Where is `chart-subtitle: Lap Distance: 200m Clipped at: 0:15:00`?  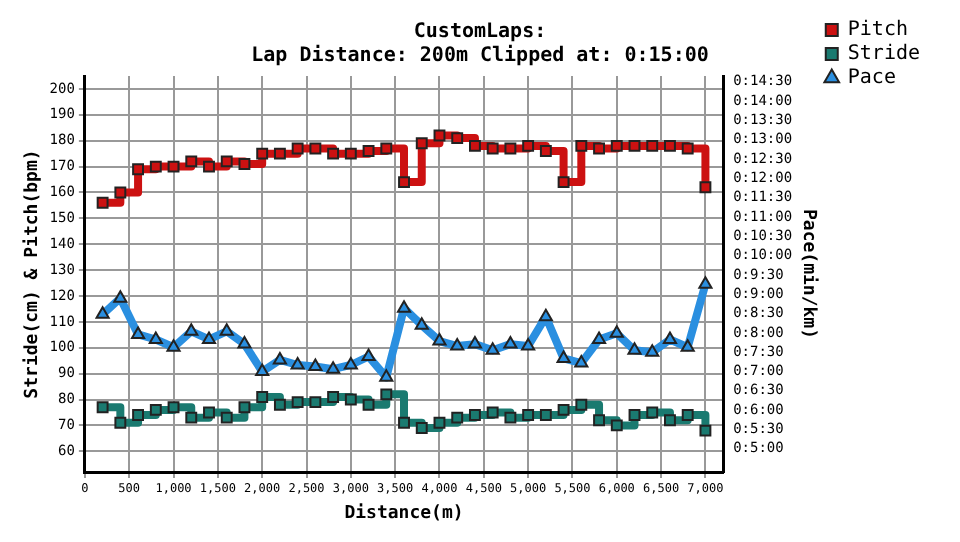 chart-subtitle: Lap Distance: 200m Clipped at: 0:15:00 is located at coordinates (480, 55).